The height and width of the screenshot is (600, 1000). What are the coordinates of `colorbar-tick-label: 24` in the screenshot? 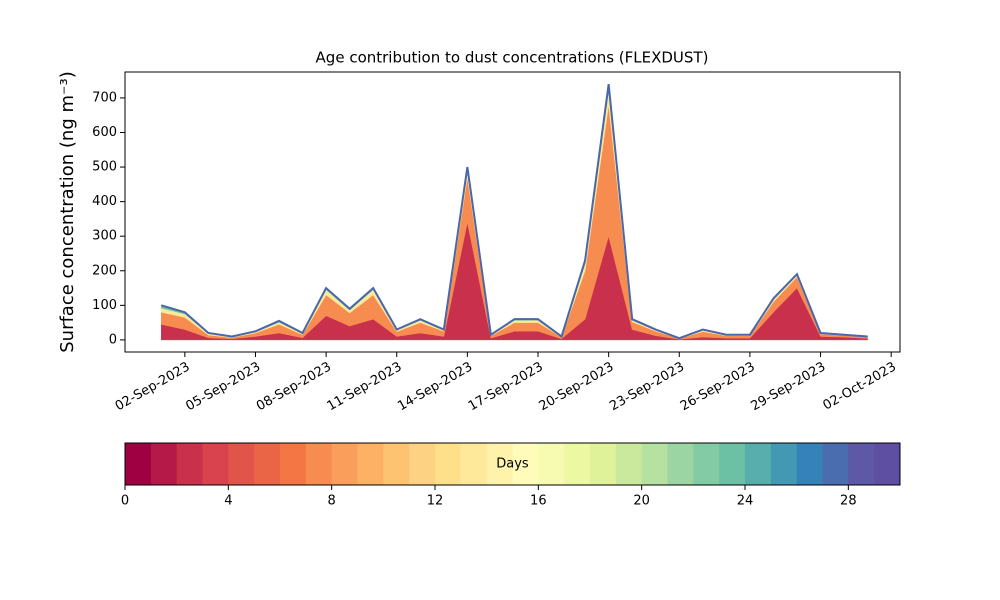 It's located at (745, 501).